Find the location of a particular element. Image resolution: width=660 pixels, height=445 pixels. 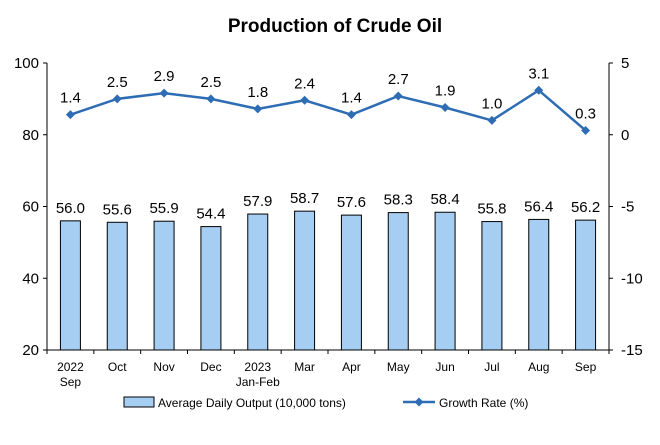

chart-title: Production of Crude Oil is located at coordinates (335, 26).